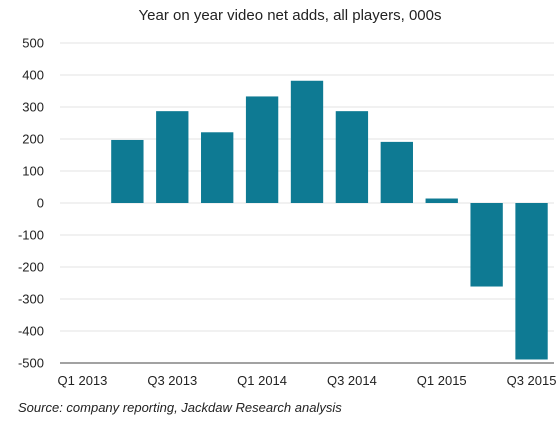 Image resolution: width=560 pixels, height=422 pixels. What do you see at coordinates (532, 380) in the screenshot?
I see `x-tick-label: Q3 2015` at bounding box center [532, 380].